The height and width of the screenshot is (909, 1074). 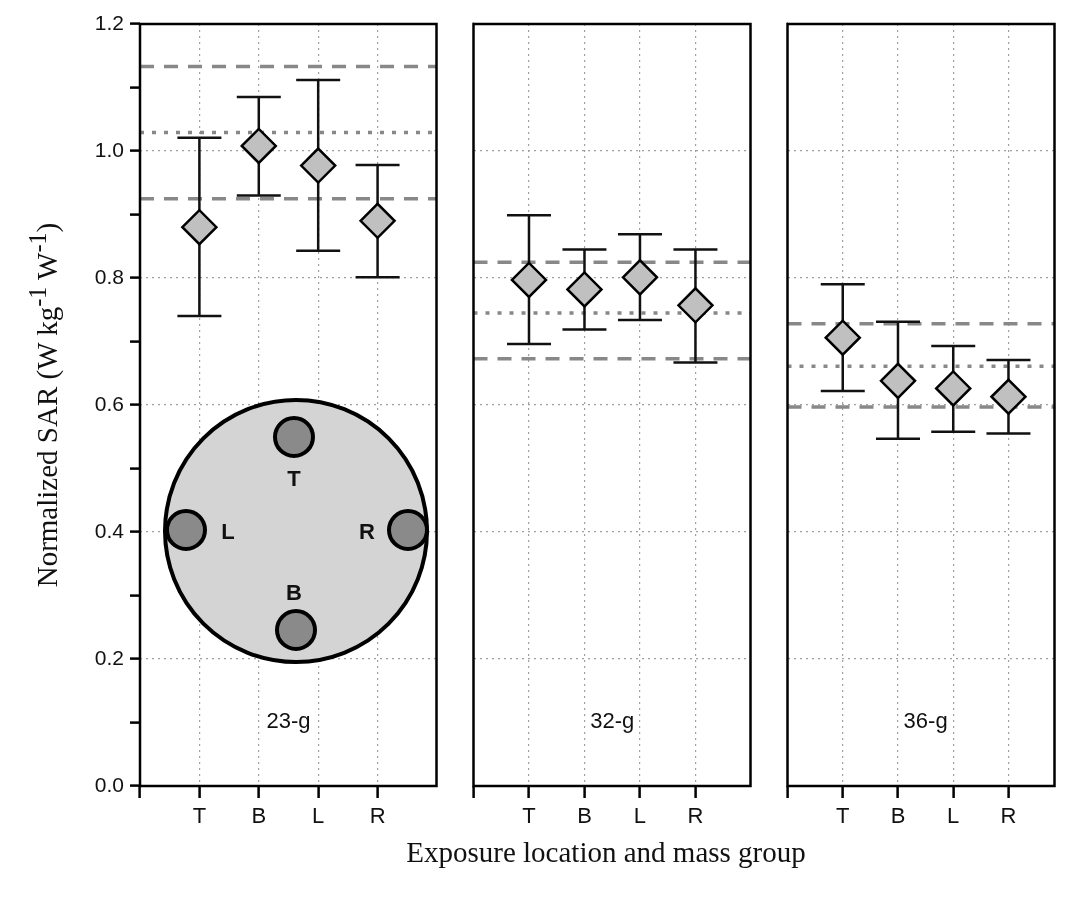 I want to click on annotation: 36-g, so click(x=925, y=721).